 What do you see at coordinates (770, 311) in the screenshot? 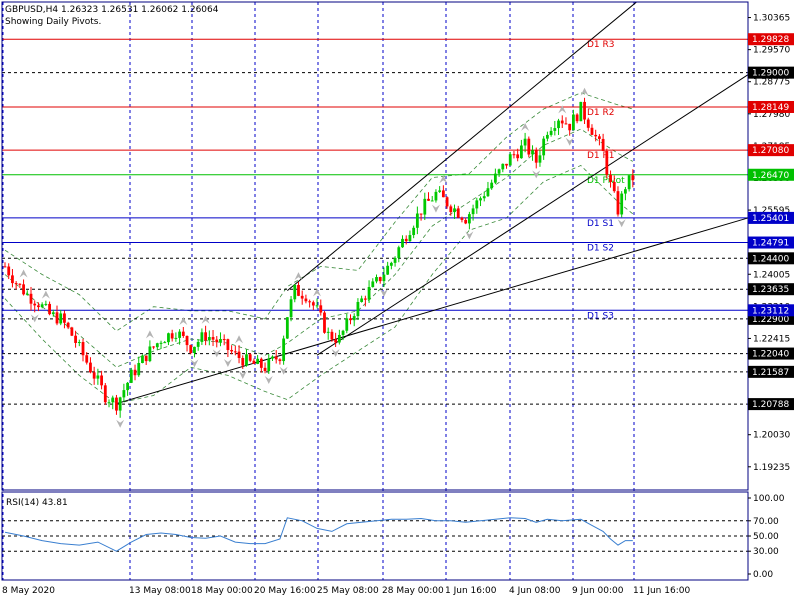
I see `pivot-price-text: 1.23112` at bounding box center [770, 311].